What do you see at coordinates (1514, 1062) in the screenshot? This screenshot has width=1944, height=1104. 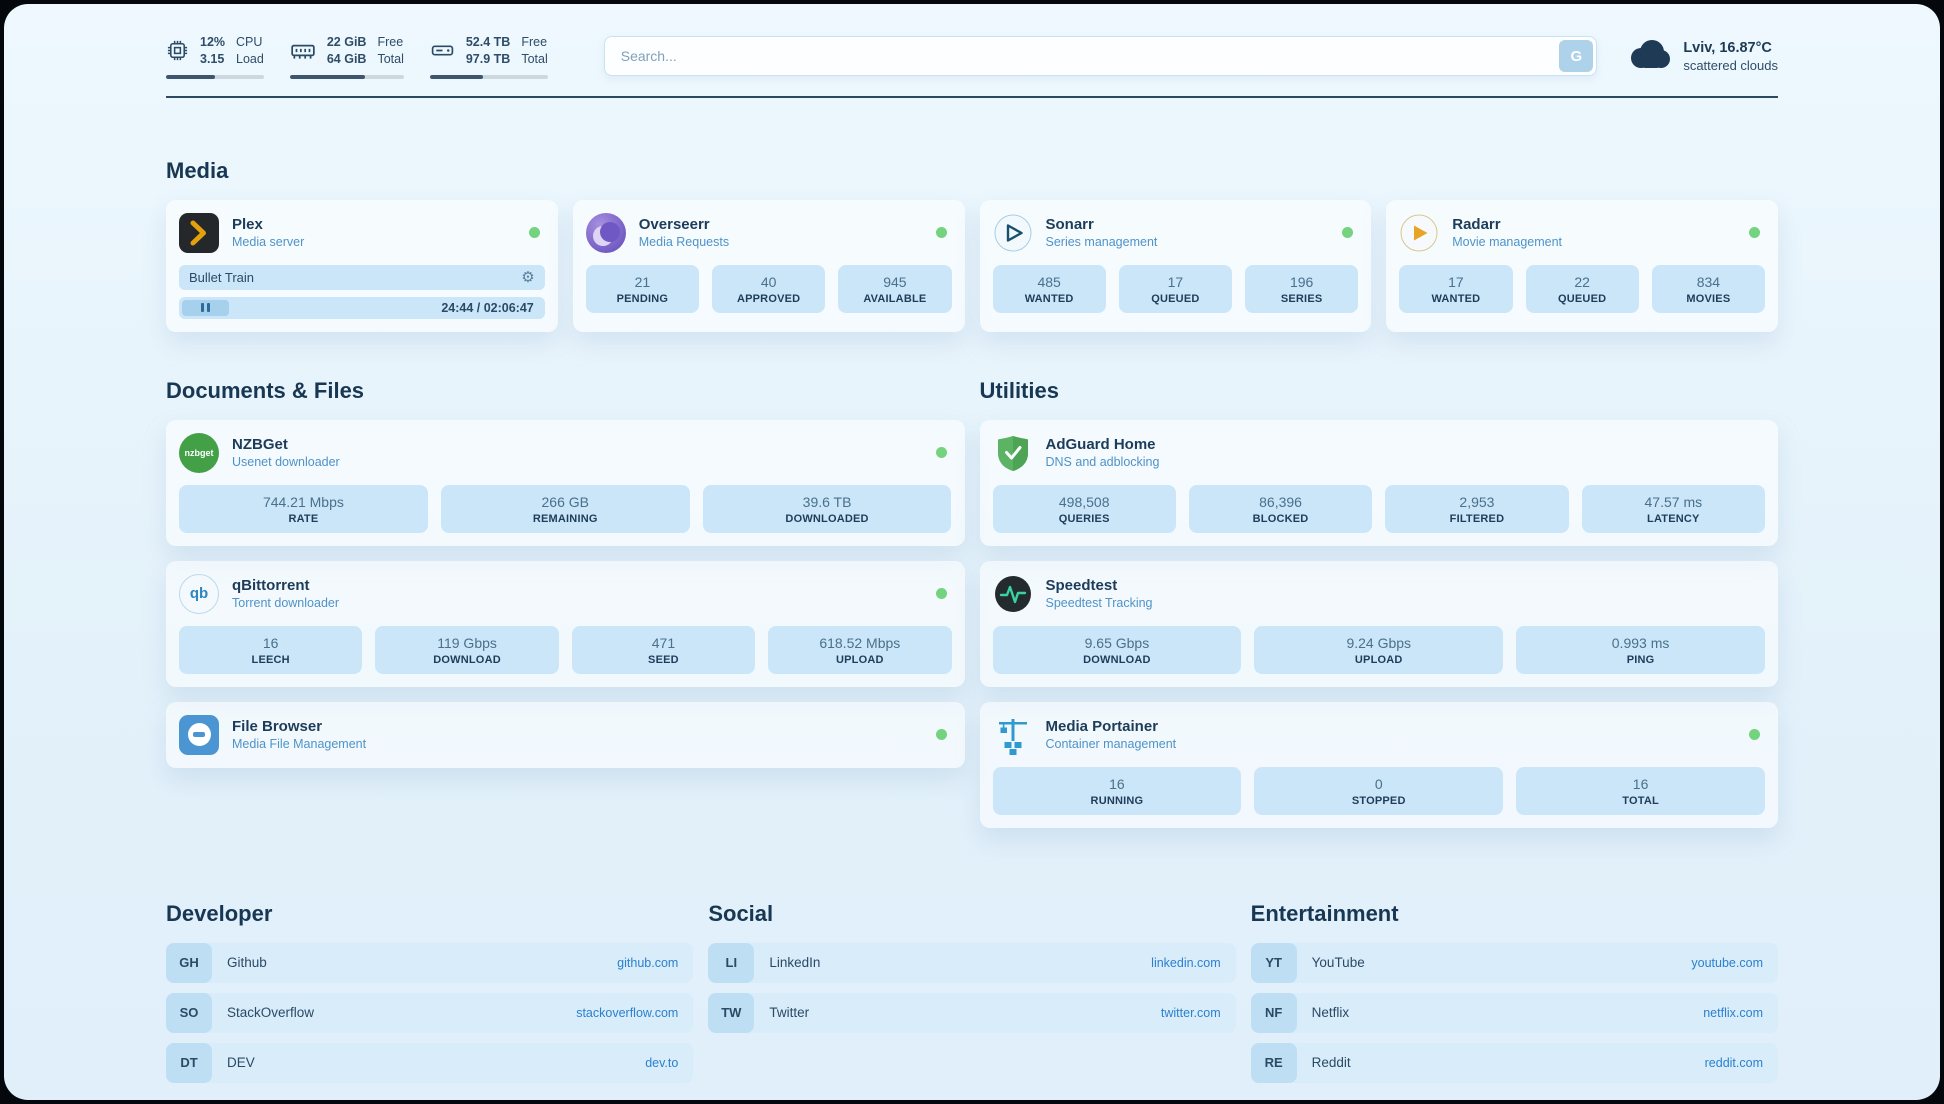 I see `bookmark-link: RE Reddit reddit.com` at bounding box center [1514, 1062].